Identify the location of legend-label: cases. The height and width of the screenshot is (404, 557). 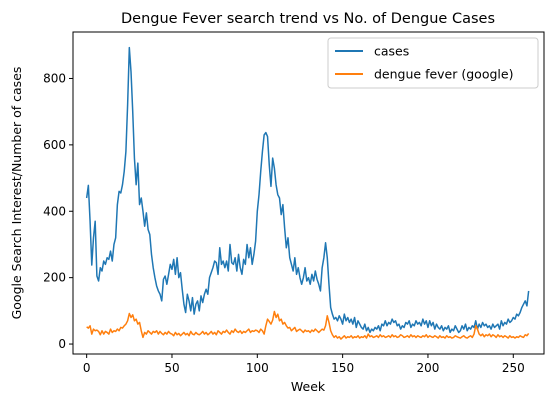
(391, 51).